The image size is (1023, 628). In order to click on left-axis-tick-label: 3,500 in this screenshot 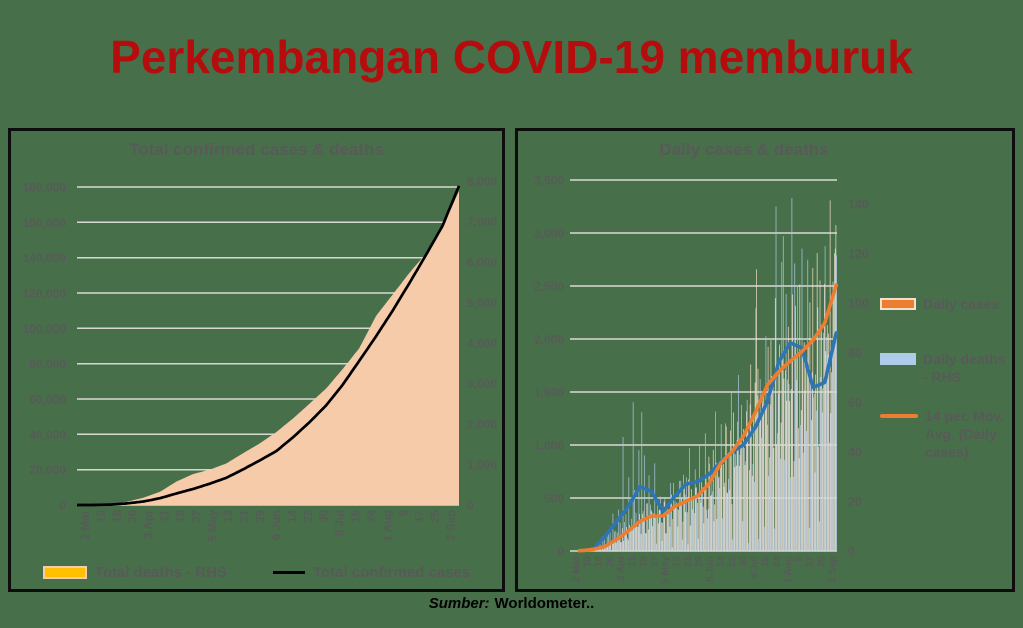, I will do `click(549, 181)`.